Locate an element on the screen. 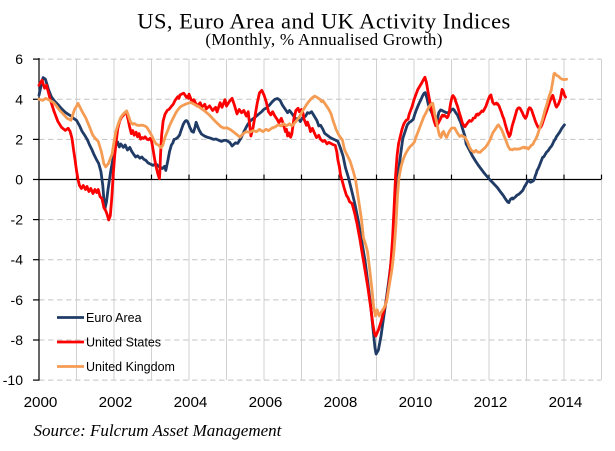 Image resolution: width=615 pixels, height=451 pixels. svg-text: -4 is located at coordinates (17, 260).